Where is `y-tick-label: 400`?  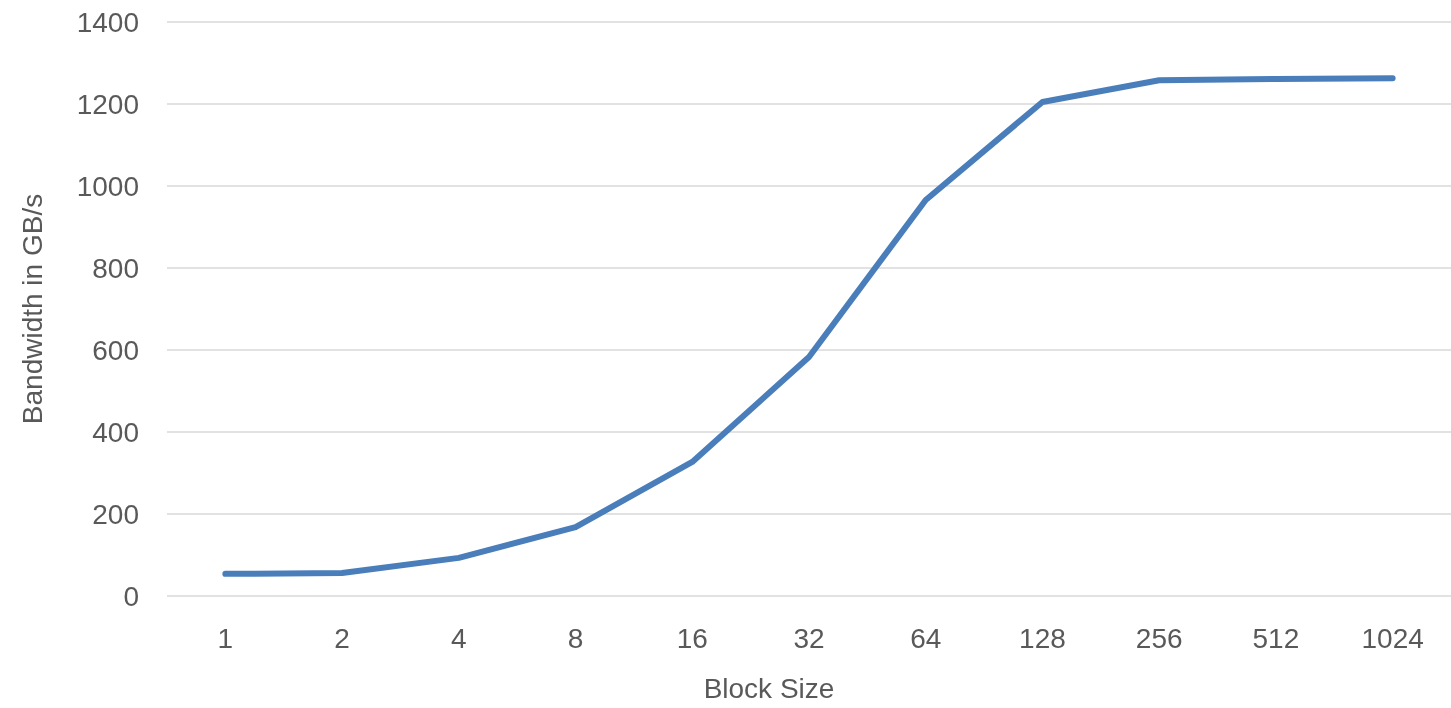 y-tick-label: 400 is located at coordinates (115, 432).